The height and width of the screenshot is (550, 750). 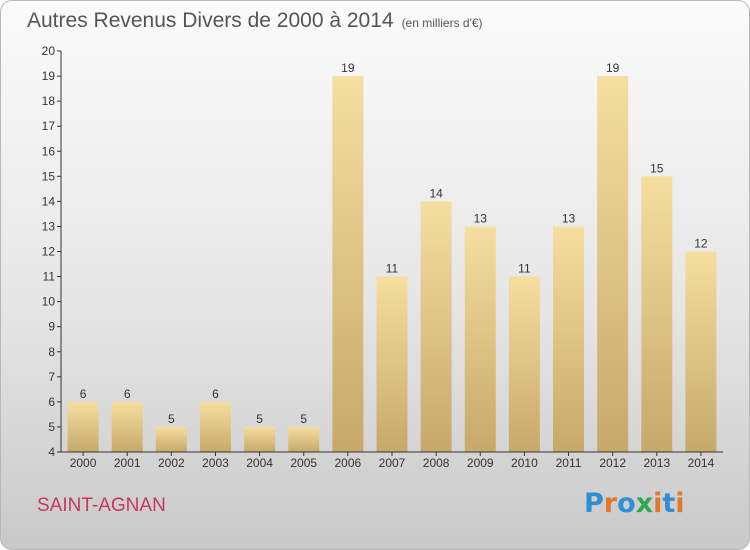 I want to click on data-label: 14, so click(x=436, y=193).